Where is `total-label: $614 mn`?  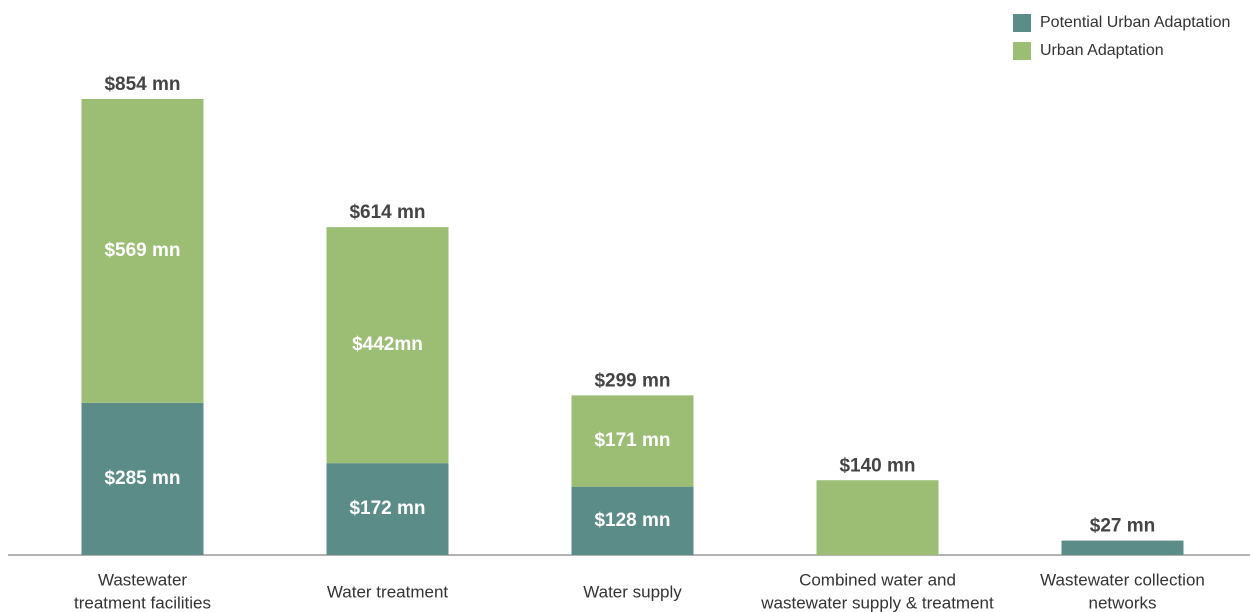 total-label: $614 mn is located at coordinates (387, 212).